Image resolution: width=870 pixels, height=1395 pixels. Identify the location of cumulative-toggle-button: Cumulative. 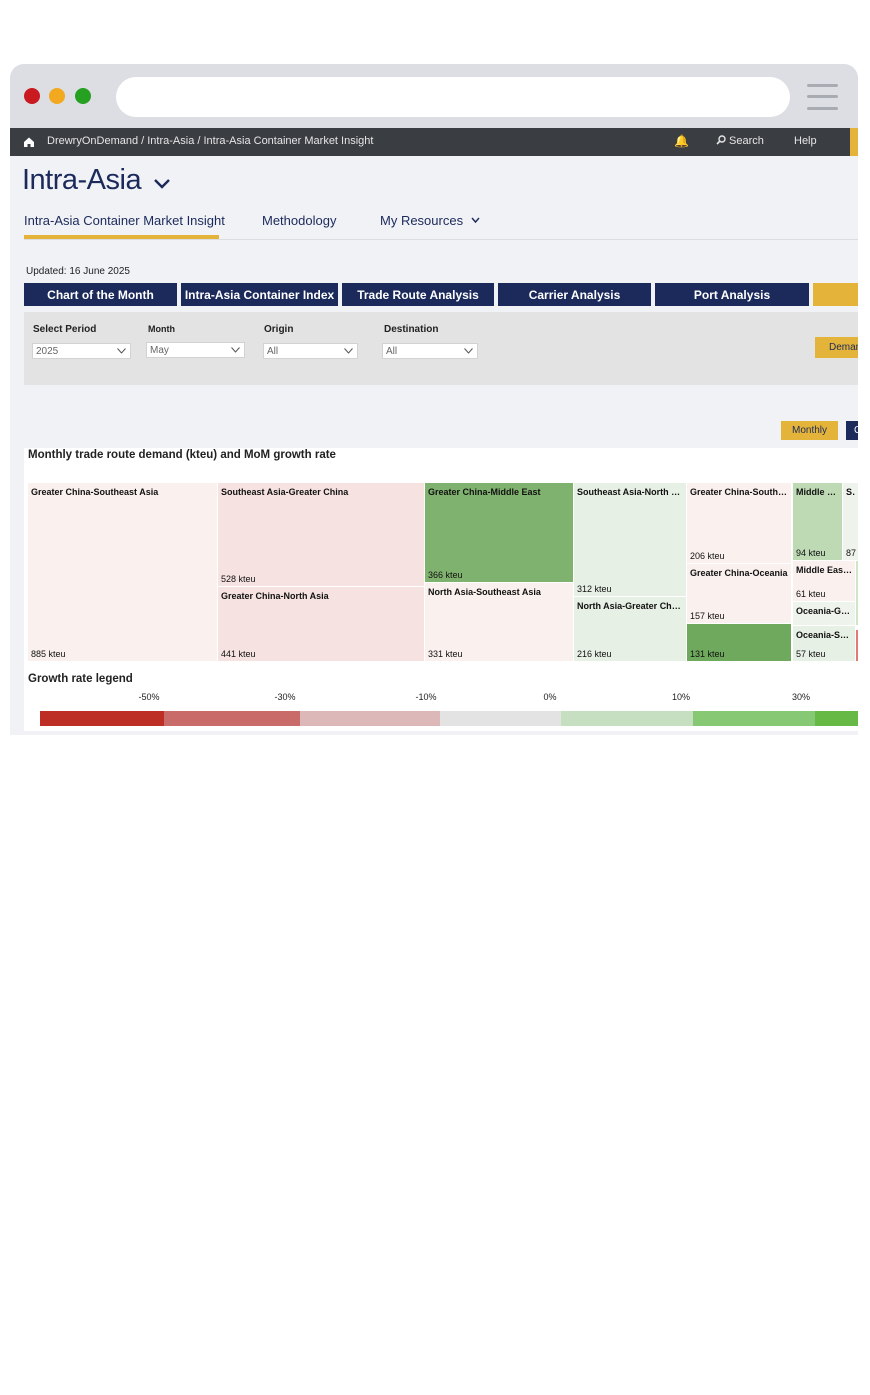
(852, 430).